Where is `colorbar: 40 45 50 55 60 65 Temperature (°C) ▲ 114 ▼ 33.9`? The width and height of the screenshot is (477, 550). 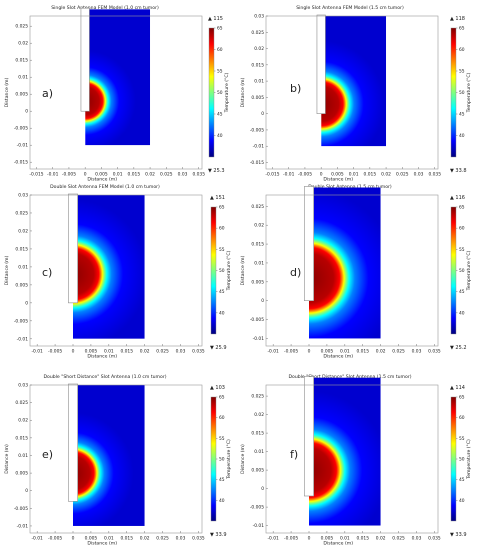
colorbar: 40 45 50 55 60 65 Temperature (°C) ▲ 114 ▼ 33.9 is located at coordinates (461, 461).